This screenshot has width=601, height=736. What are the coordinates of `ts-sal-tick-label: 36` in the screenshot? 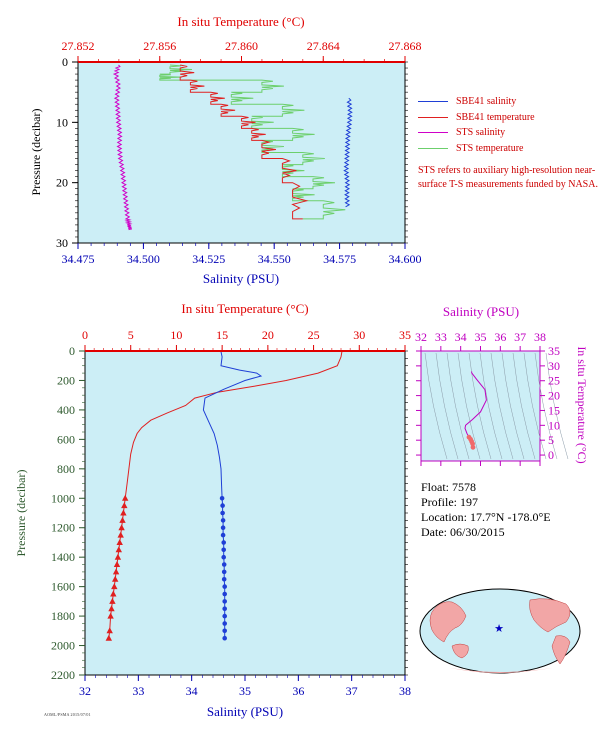 It's located at (500, 337).